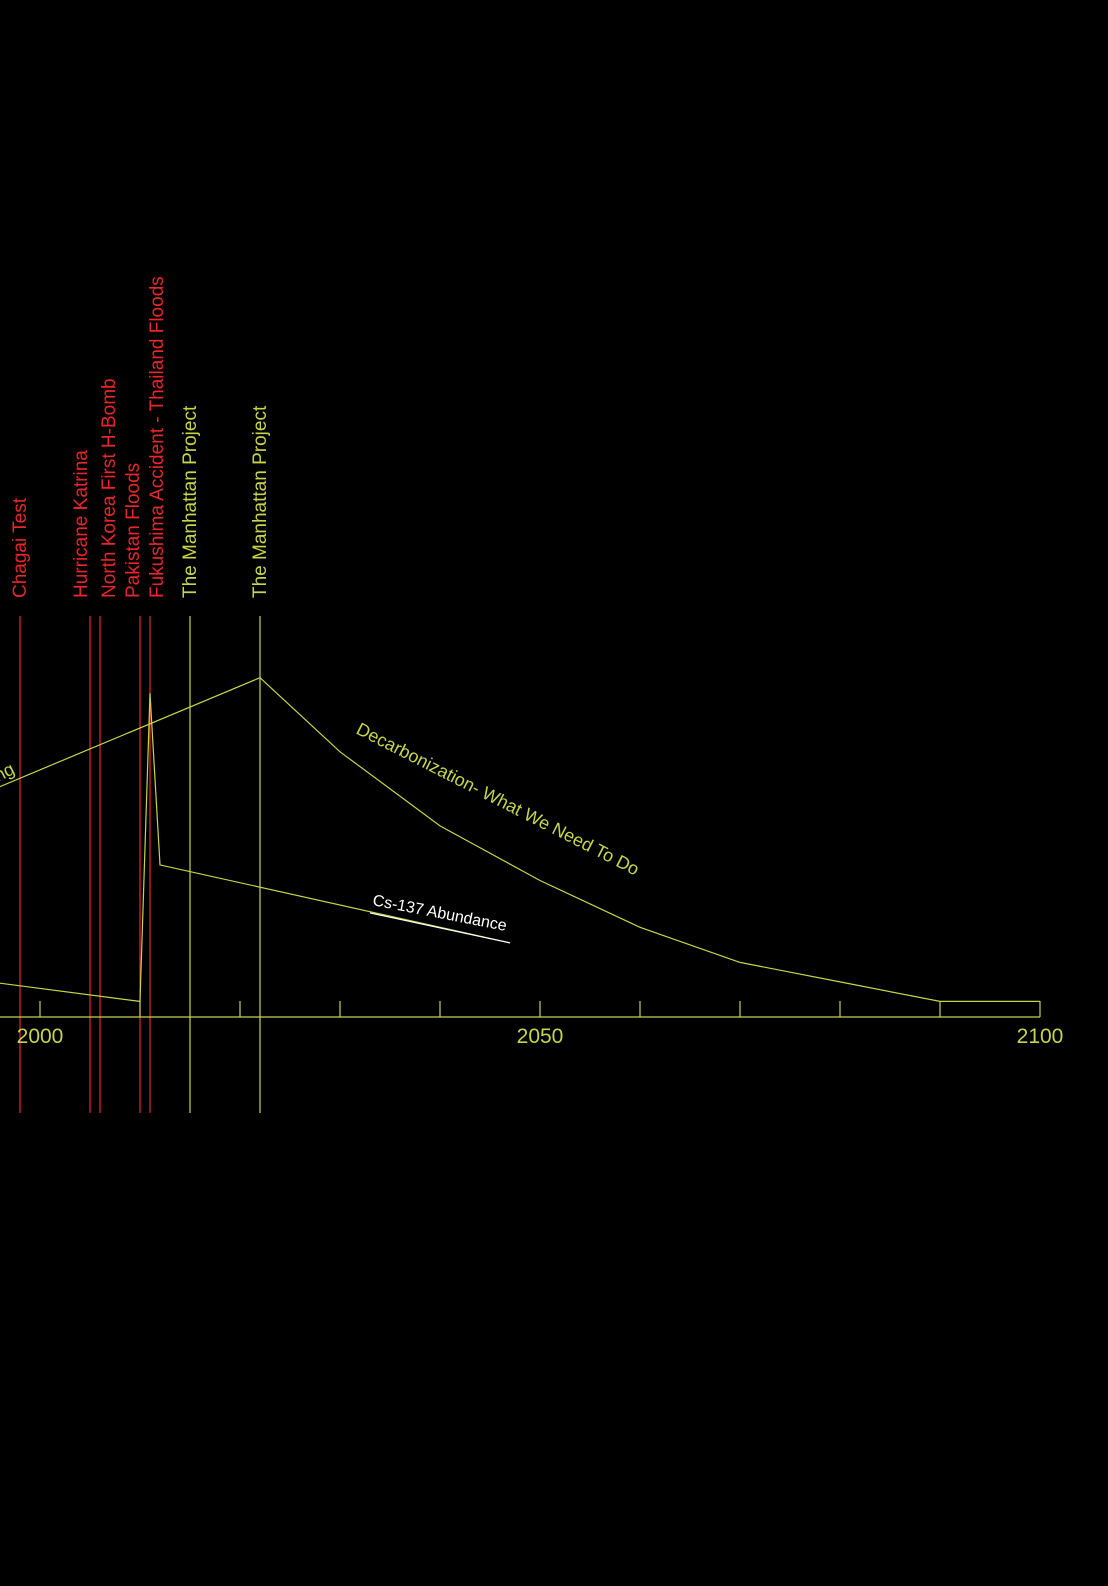 This screenshot has width=1108, height=1586. I want to click on x-axis-tick-labels: 2000 2050 2100, so click(540, 1036).